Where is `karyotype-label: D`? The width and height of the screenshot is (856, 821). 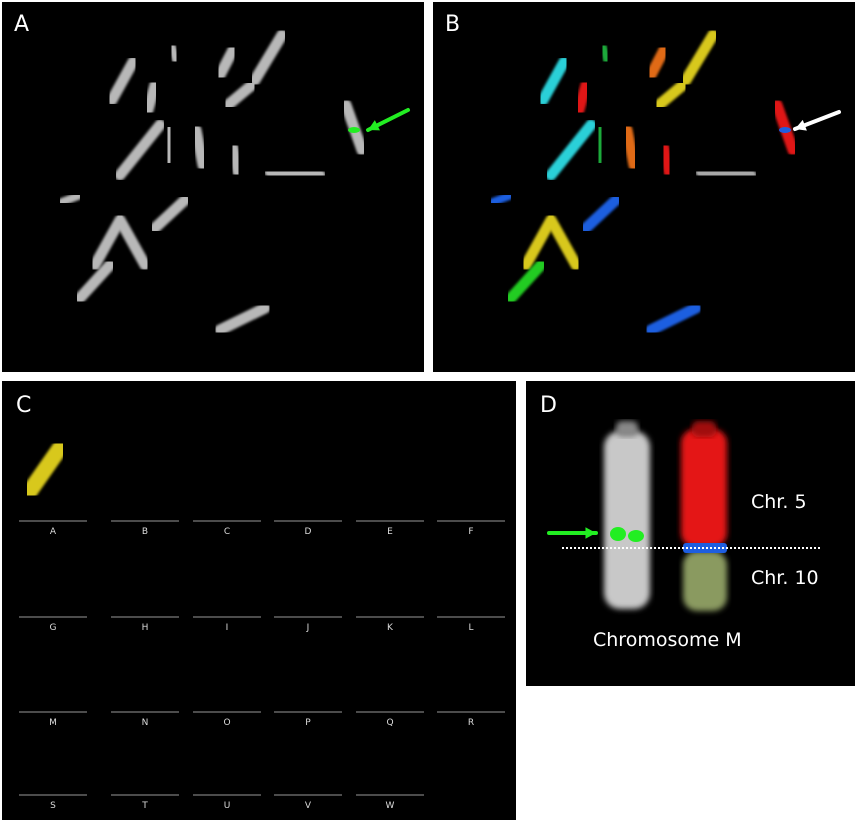
karyotype-label: D is located at coordinates (308, 532).